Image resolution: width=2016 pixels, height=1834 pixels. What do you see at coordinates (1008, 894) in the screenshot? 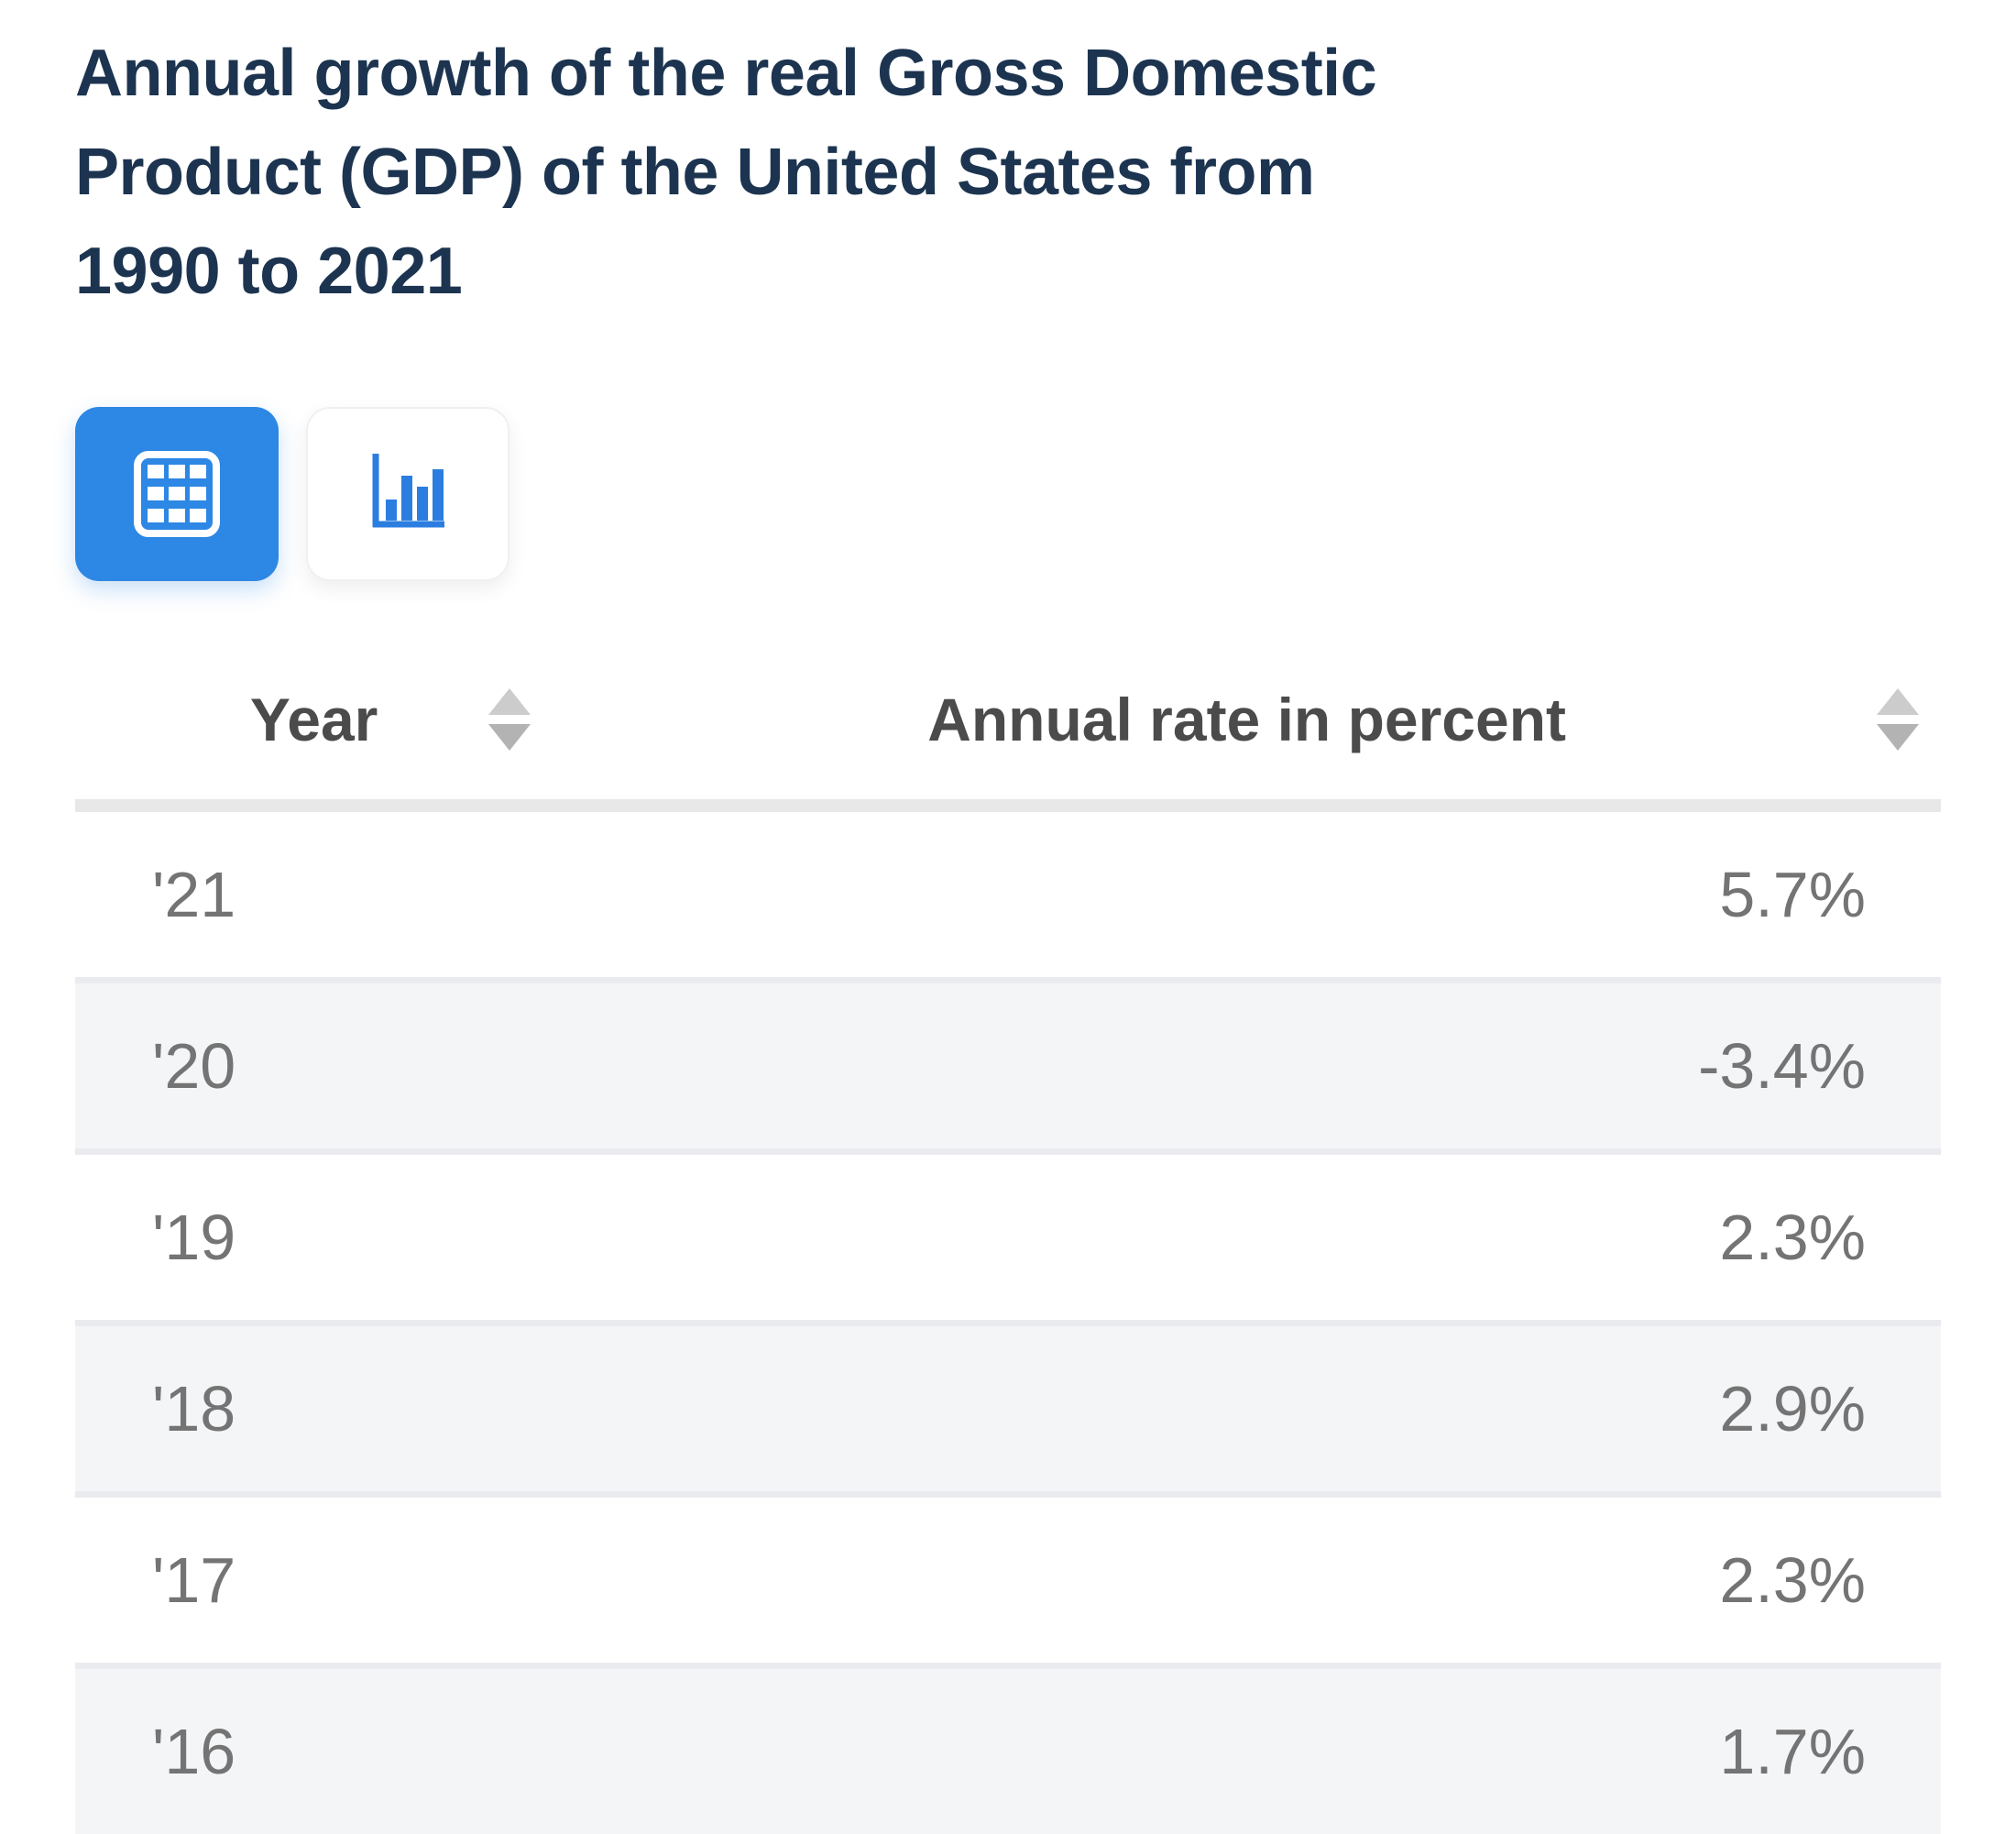
I see `table-row: '21 5.7%` at bounding box center [1008, 894].